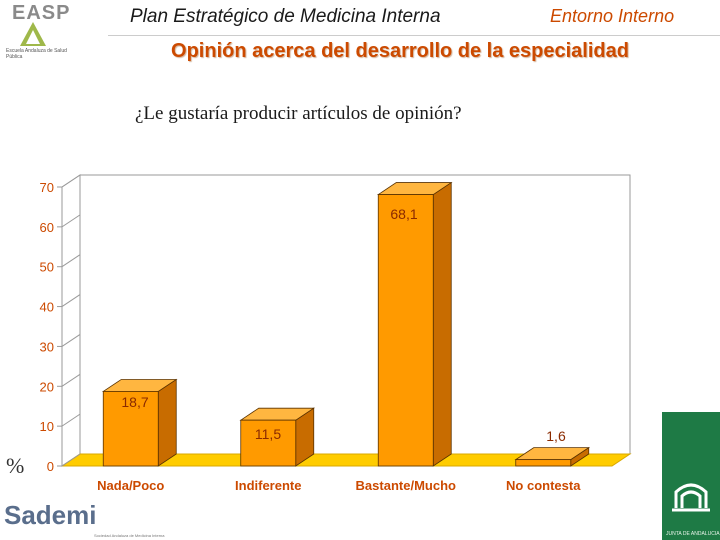 The image size is (720, 540). I want to click on y-tick-label: 20, so click(47, 386).